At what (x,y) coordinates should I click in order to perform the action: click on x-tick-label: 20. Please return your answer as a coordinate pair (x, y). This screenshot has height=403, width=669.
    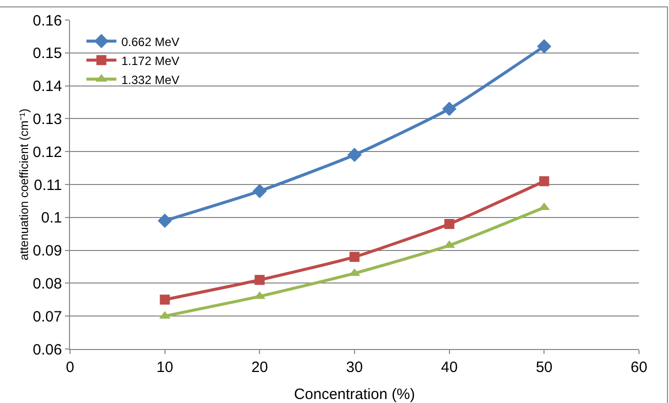
    Looking at the image, I should click on (259, 367).